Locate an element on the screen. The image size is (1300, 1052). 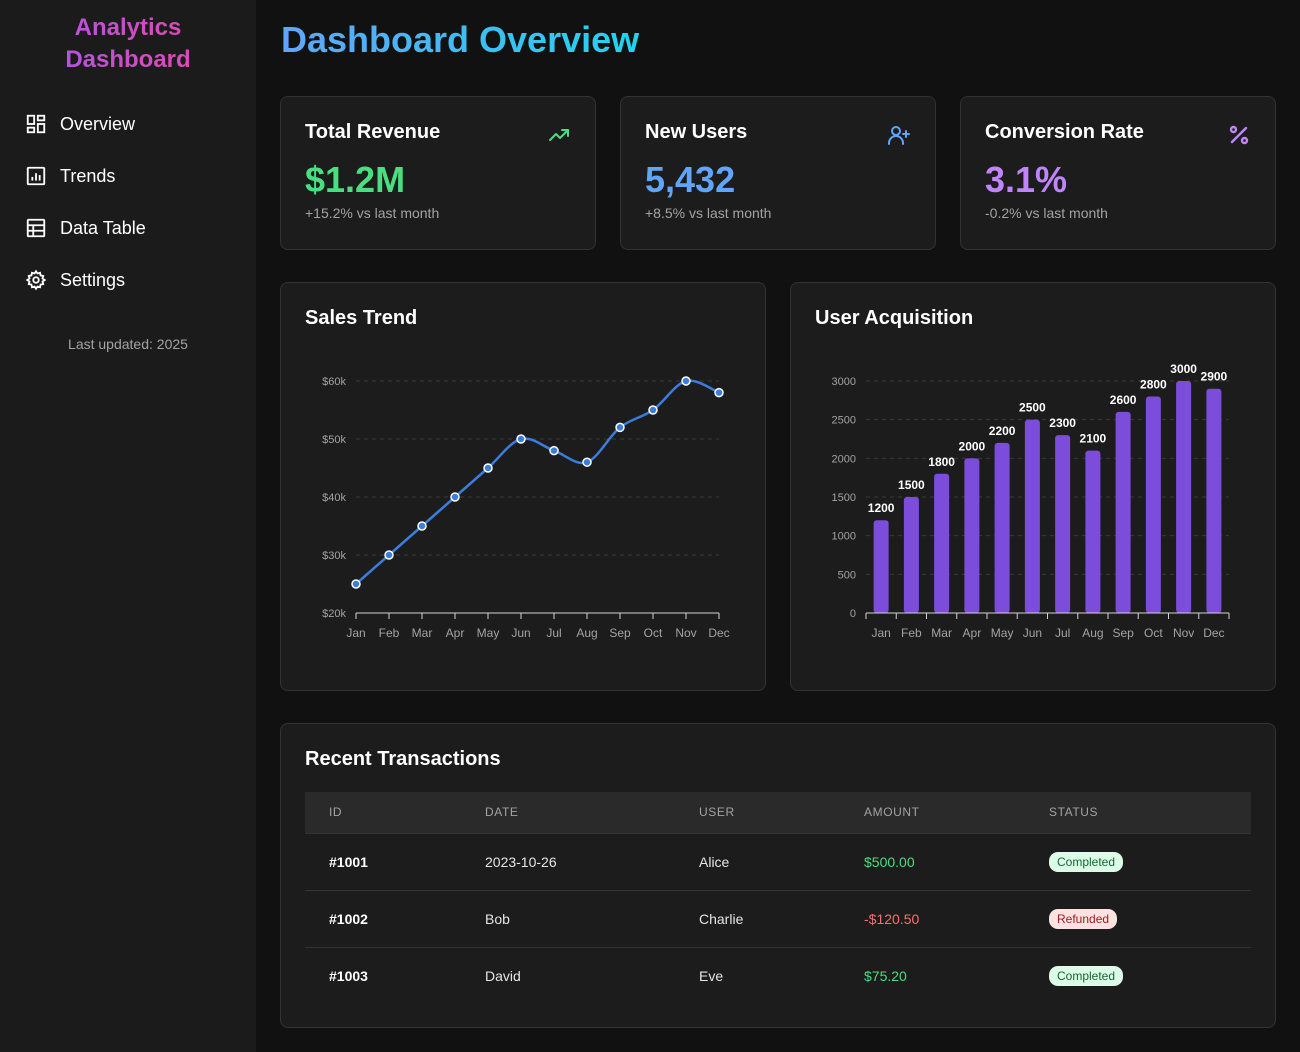
table-icon is located at coordinates (36, 228).